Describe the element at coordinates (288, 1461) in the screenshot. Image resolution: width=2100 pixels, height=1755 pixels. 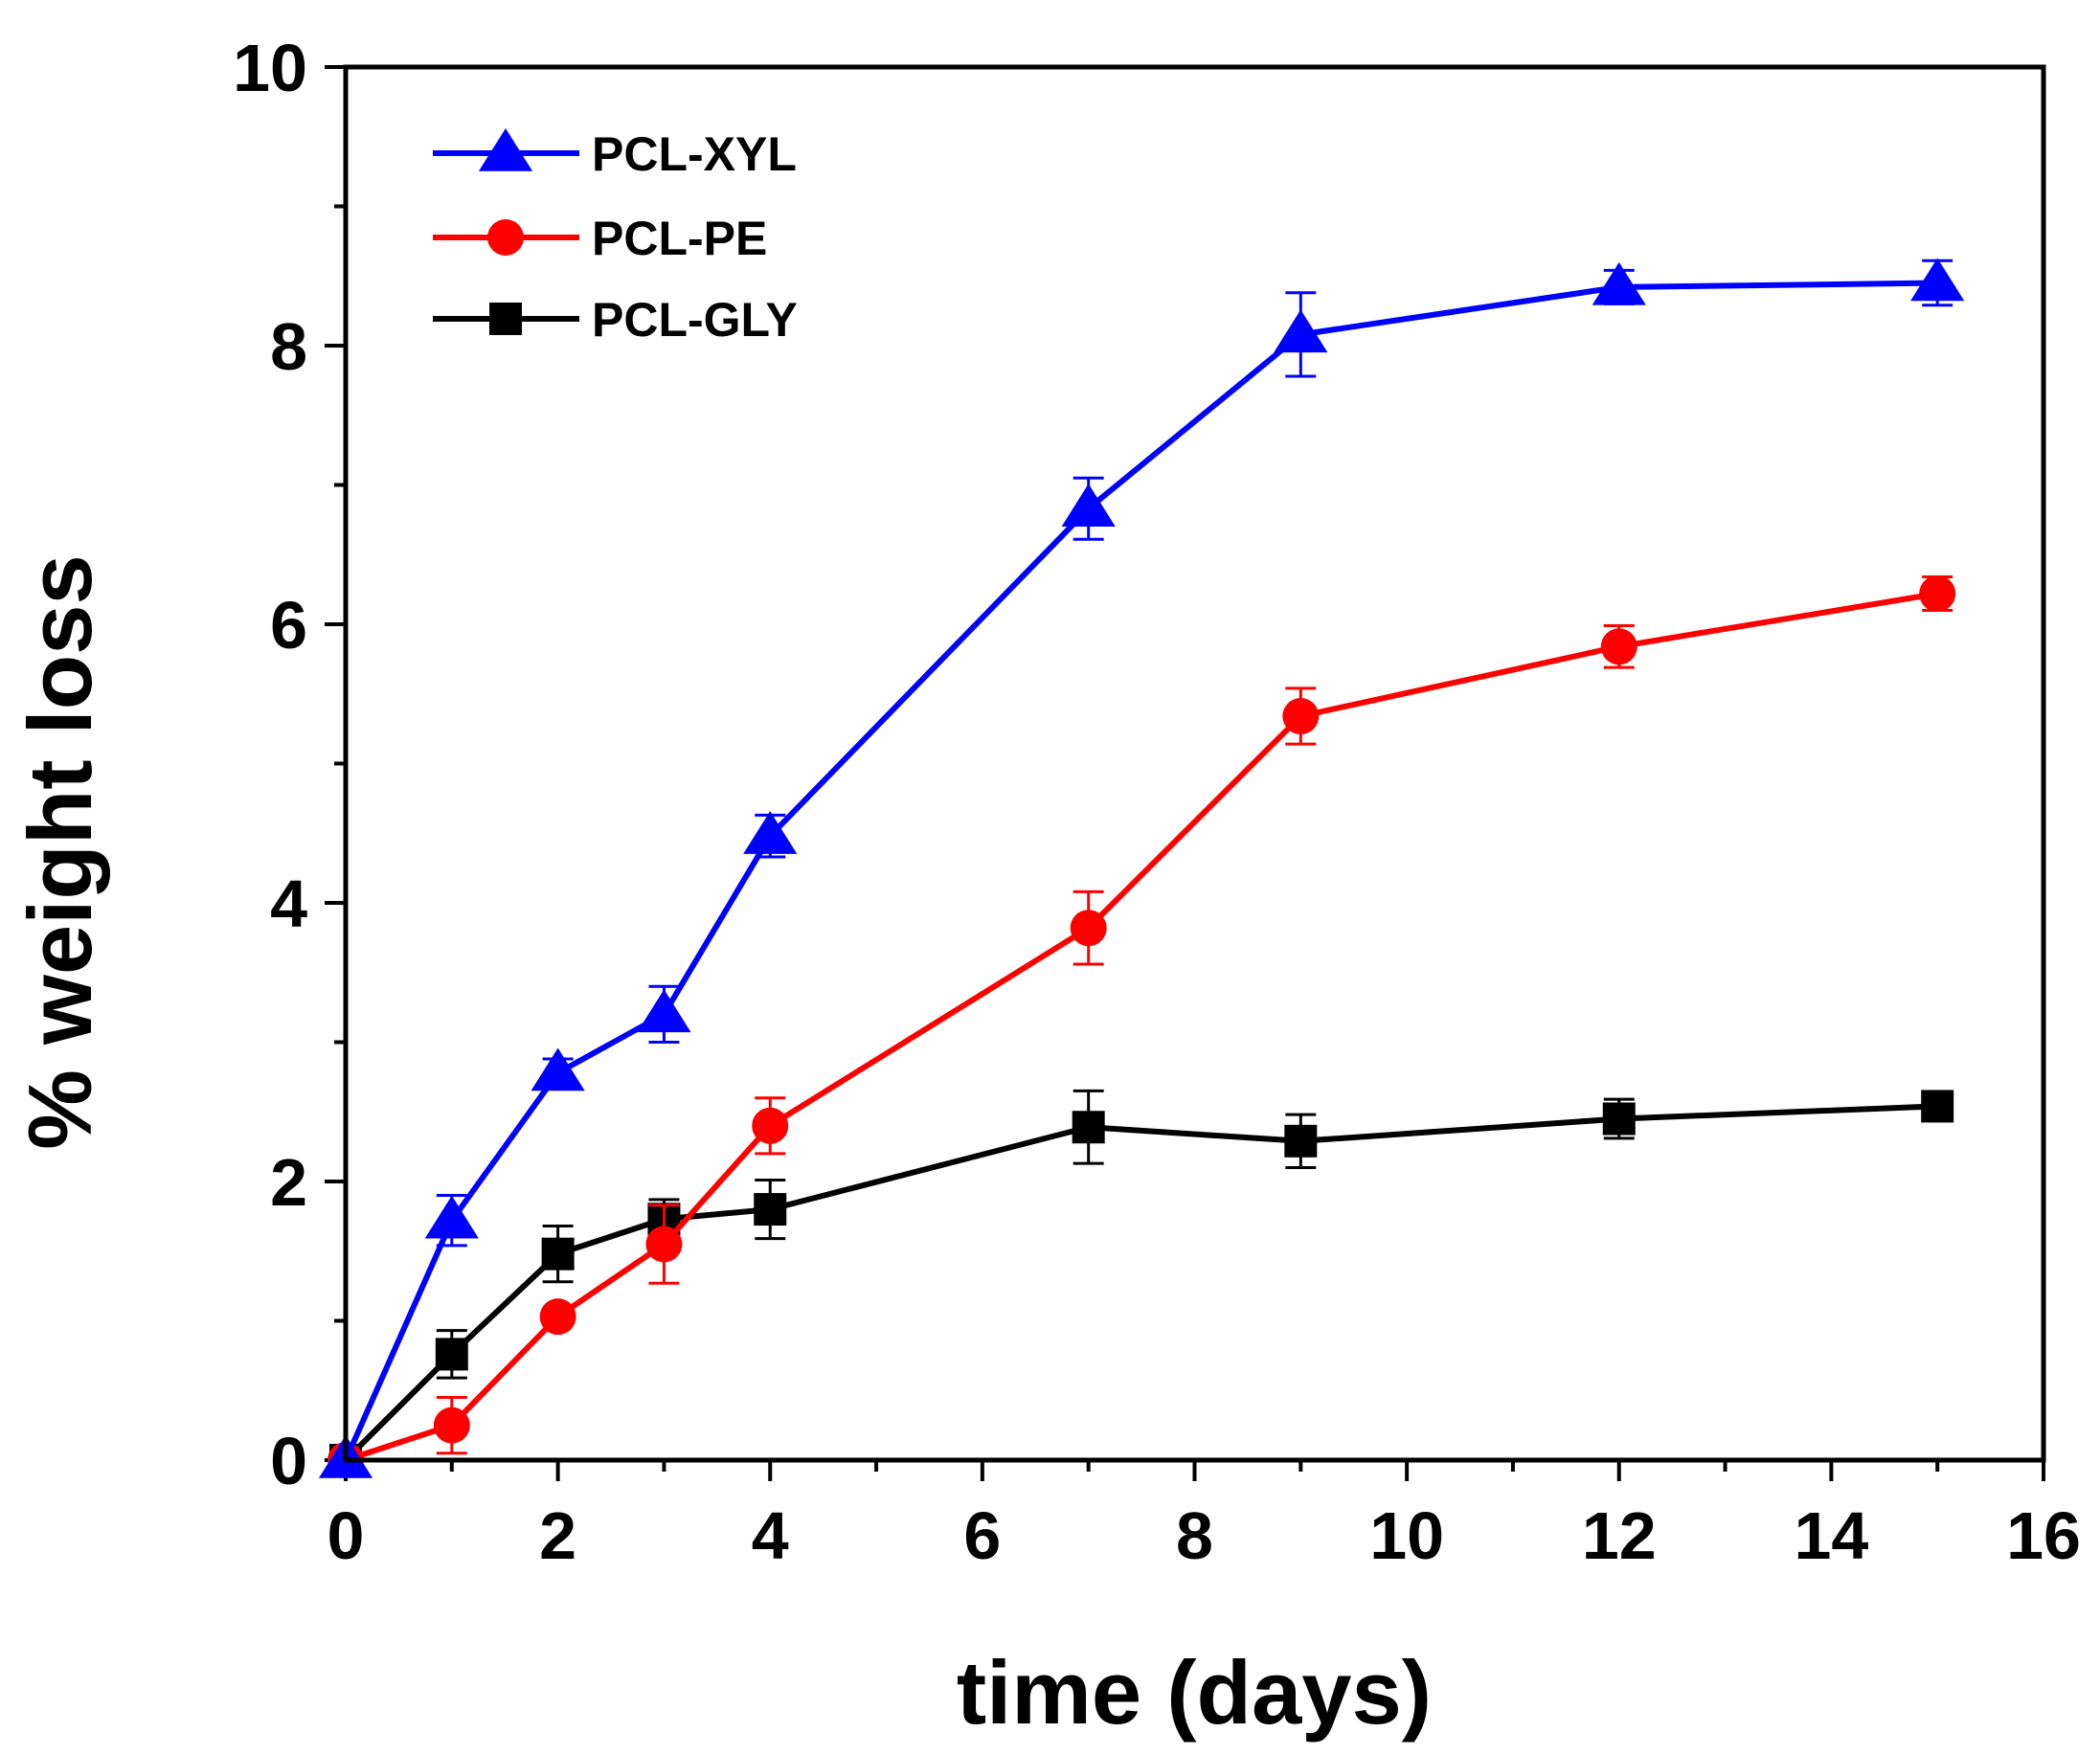
I see `y-tick-label: 0` at that location.